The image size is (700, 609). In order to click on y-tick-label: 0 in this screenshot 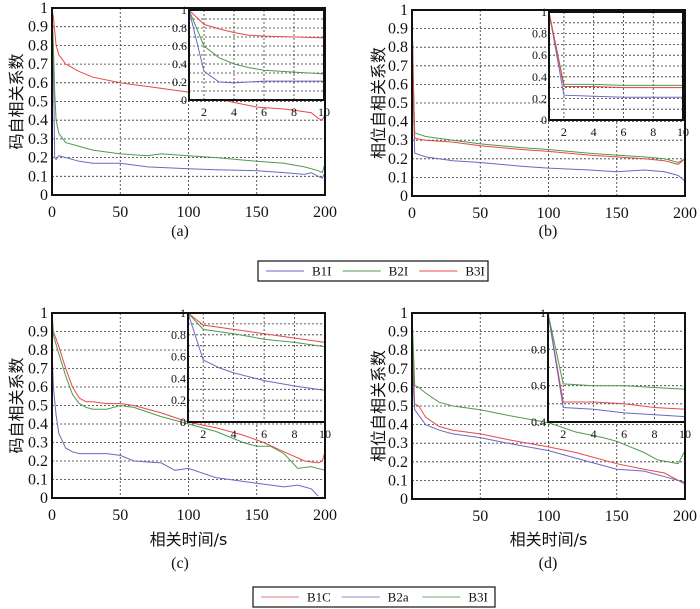, I will do `click(44, 195)`.